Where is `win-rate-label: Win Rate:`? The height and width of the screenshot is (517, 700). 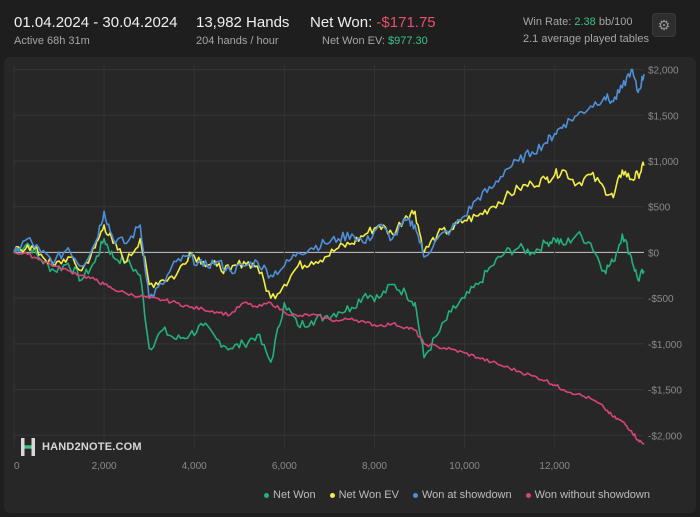
win-rate-label: Win Rate: is located at coordinates (549, 22).